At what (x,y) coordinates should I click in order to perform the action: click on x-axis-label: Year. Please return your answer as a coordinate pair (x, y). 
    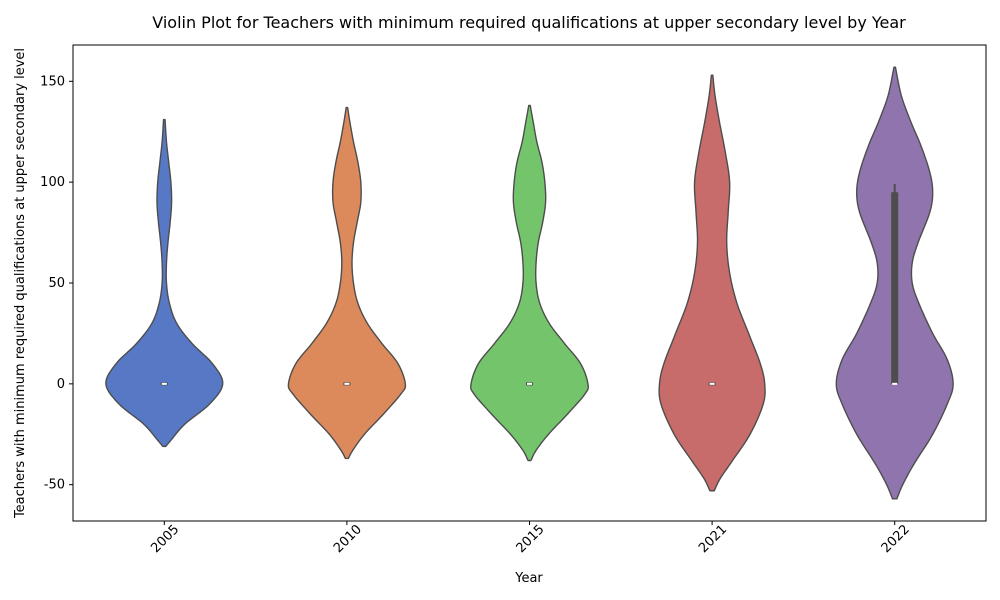
    Looking at the image, I should click on (528, 578).